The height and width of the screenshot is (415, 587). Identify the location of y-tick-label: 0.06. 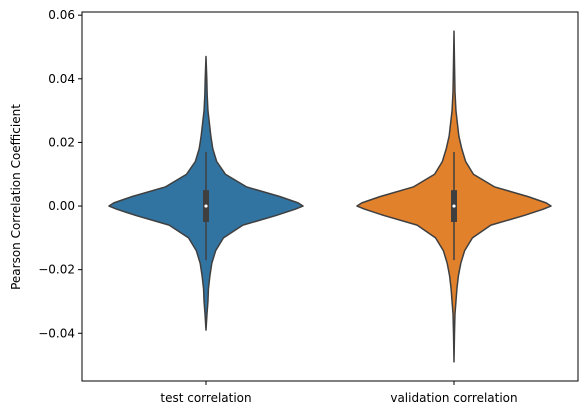
(61, 15).